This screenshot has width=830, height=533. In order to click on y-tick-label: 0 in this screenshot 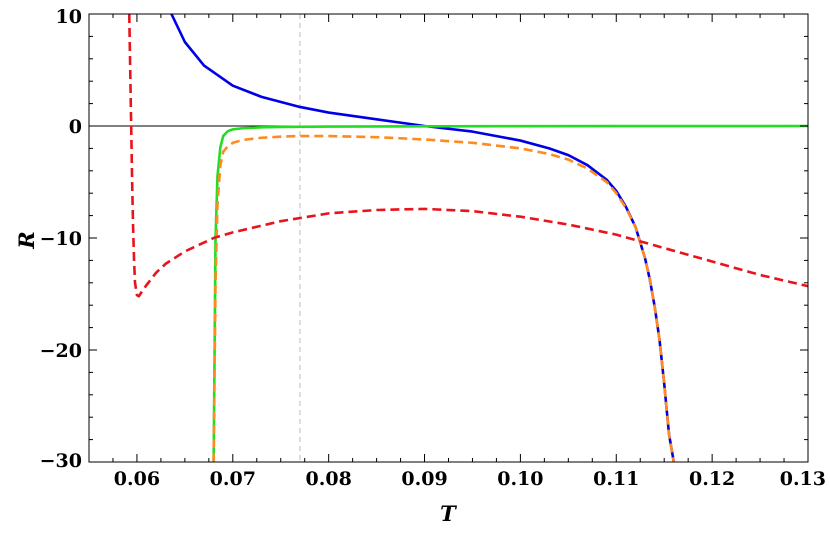, I will do `click(75, 127)`.